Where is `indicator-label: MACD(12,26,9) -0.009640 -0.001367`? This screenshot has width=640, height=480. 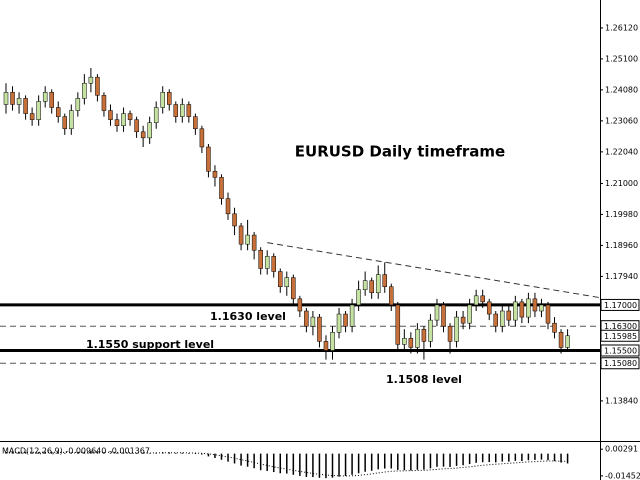
indicator-label: MACD(12,26,9) -0.009640 -0.001367 is located at coordinates (76, 451).